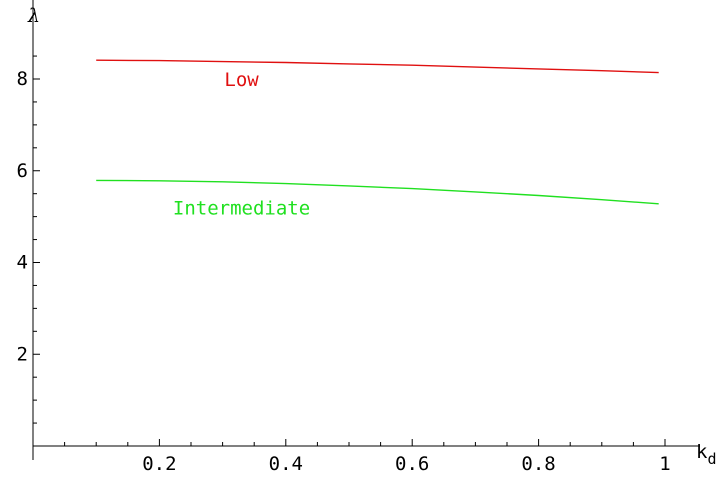  I want to click on y-axis-label: λ, so click(33, 16).